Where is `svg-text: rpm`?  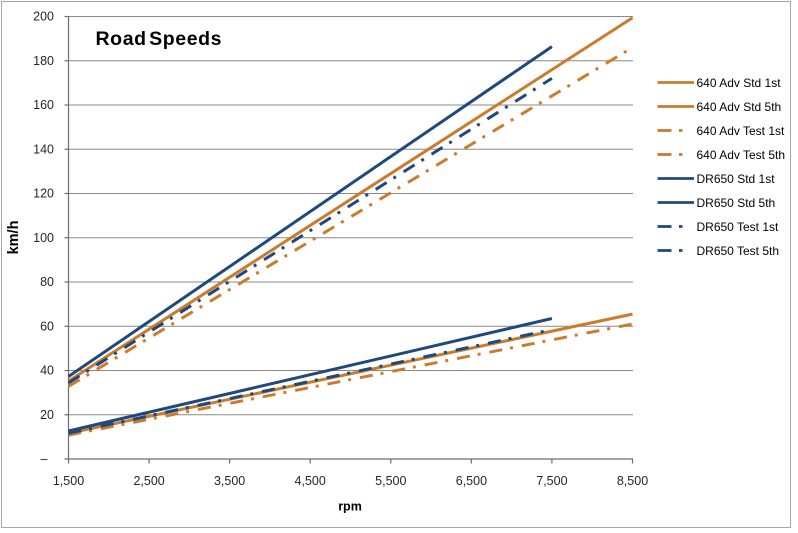
svg-text: rpm is located at coordinates (350, 507).